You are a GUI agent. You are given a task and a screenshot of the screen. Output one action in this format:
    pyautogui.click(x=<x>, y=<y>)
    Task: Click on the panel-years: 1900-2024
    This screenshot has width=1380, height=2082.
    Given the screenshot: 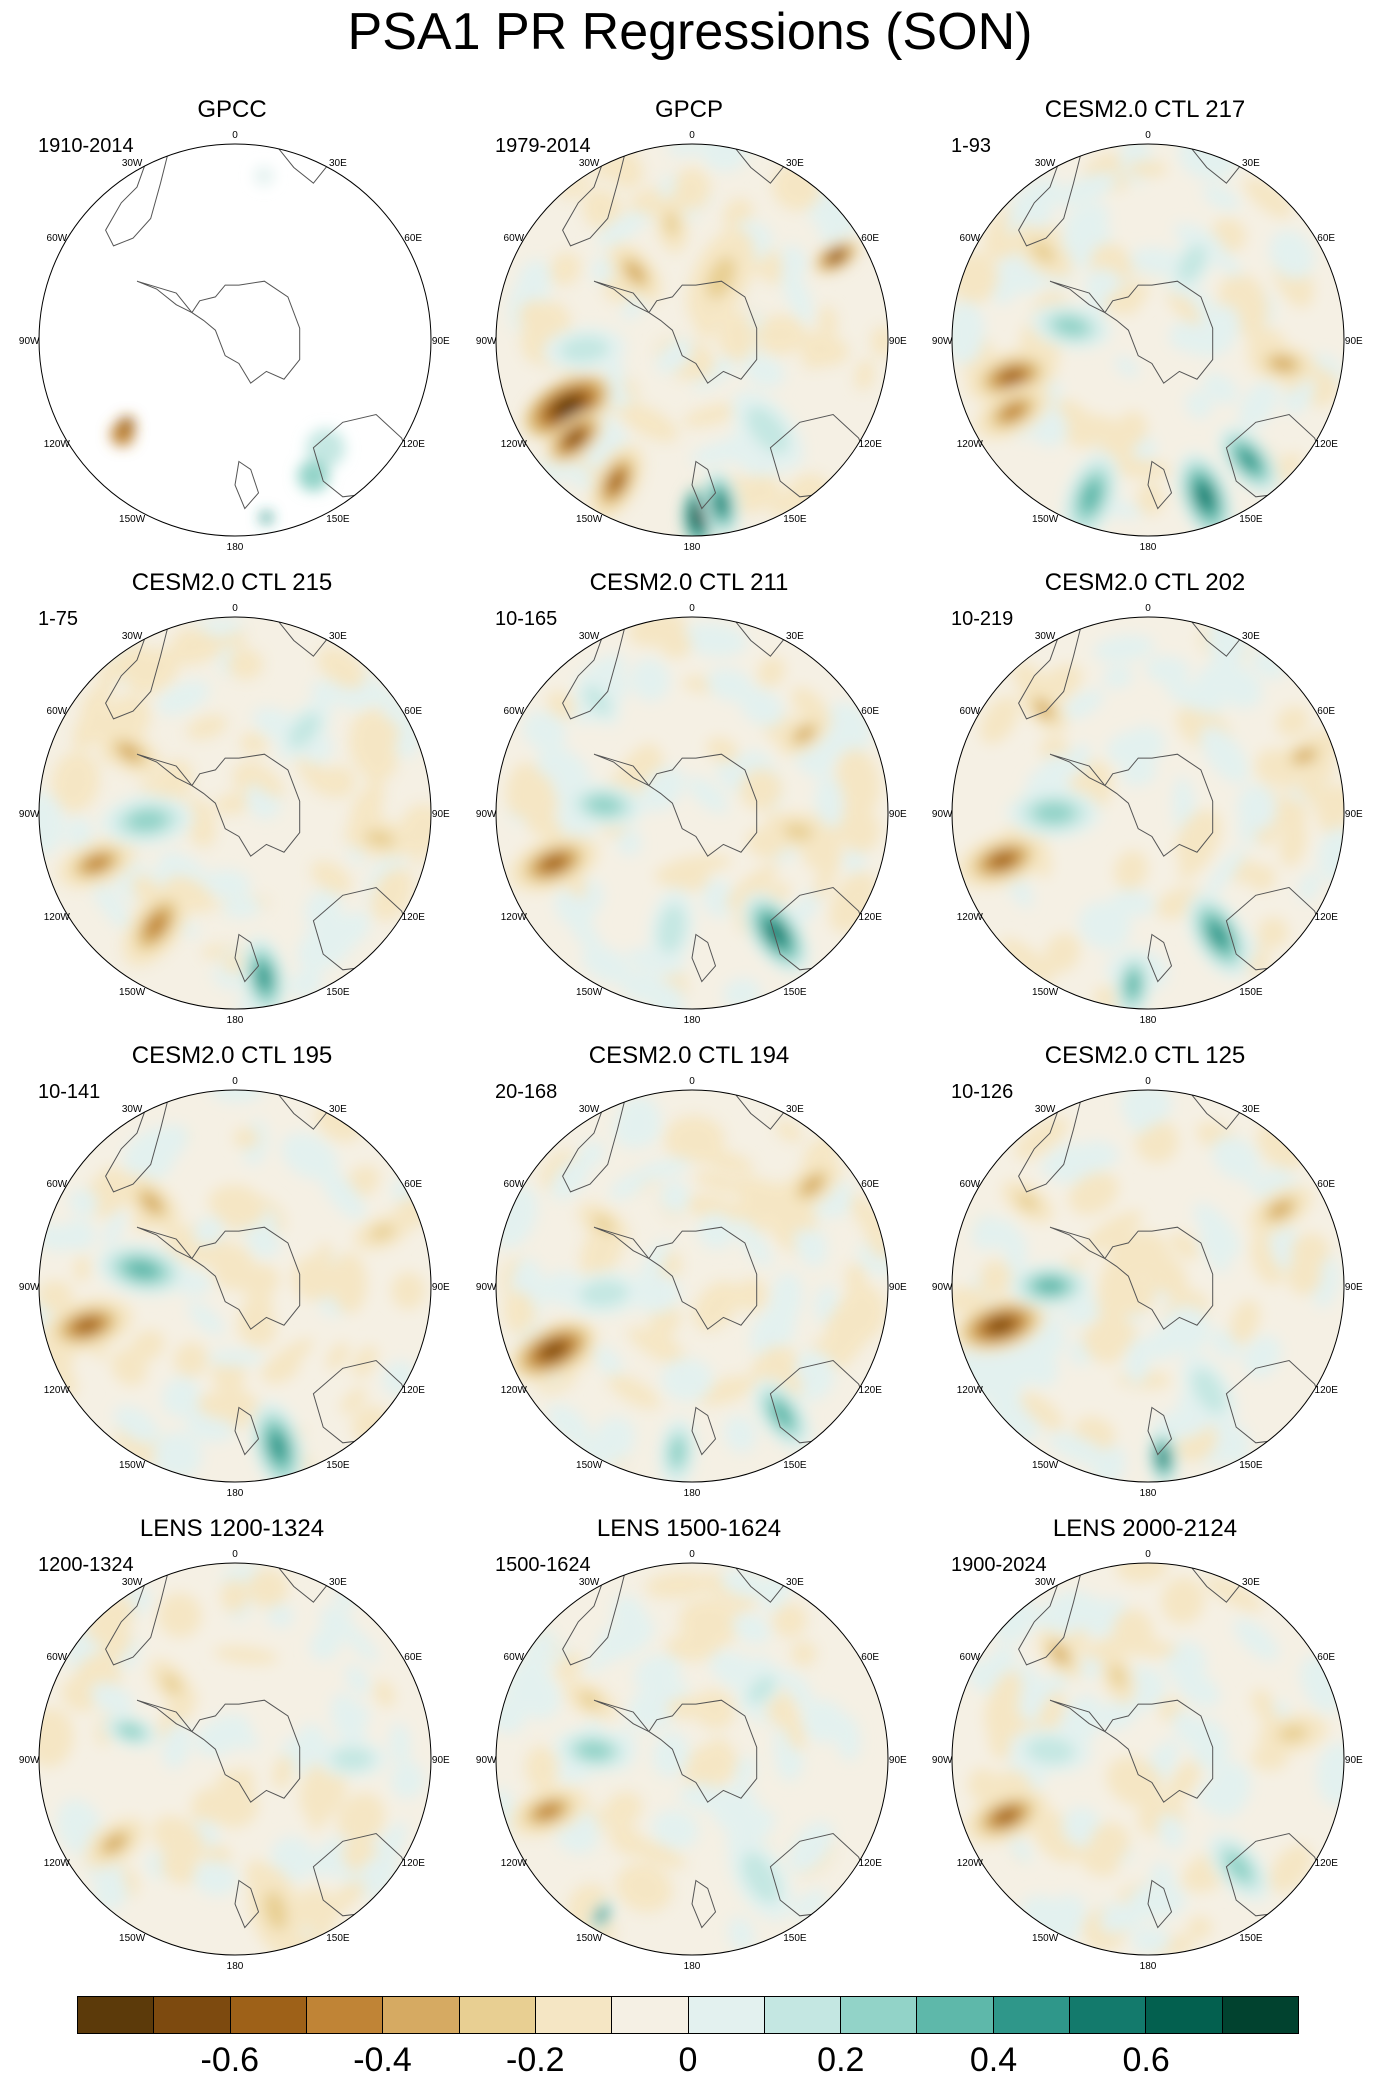 What is the action you would take?
    pyautogui.click(x=999, y=1565)
    